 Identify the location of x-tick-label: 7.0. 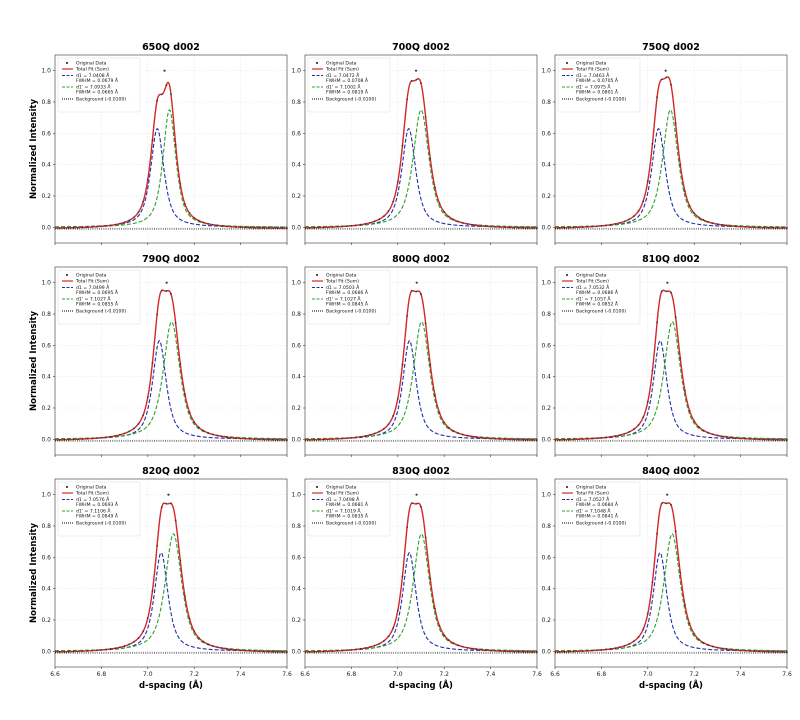
(398, 674).